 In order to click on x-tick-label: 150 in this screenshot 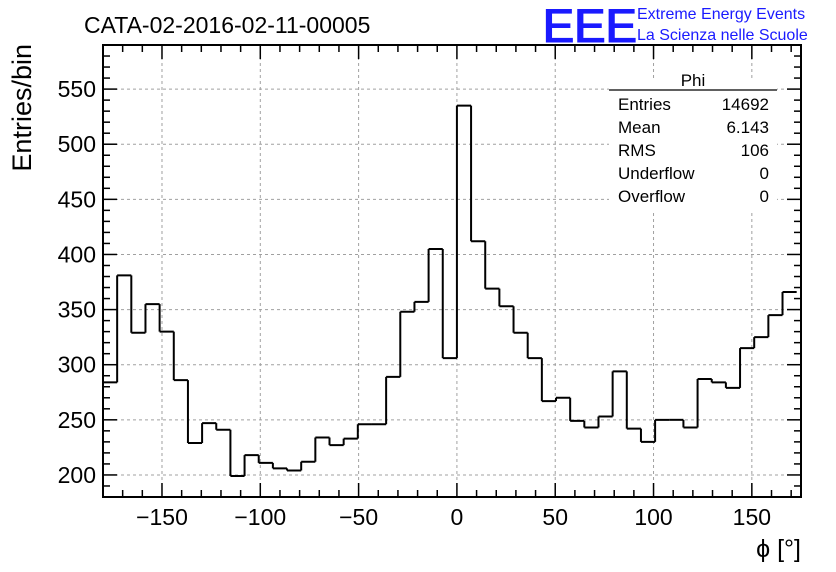, I will do `click(752, 517)`.